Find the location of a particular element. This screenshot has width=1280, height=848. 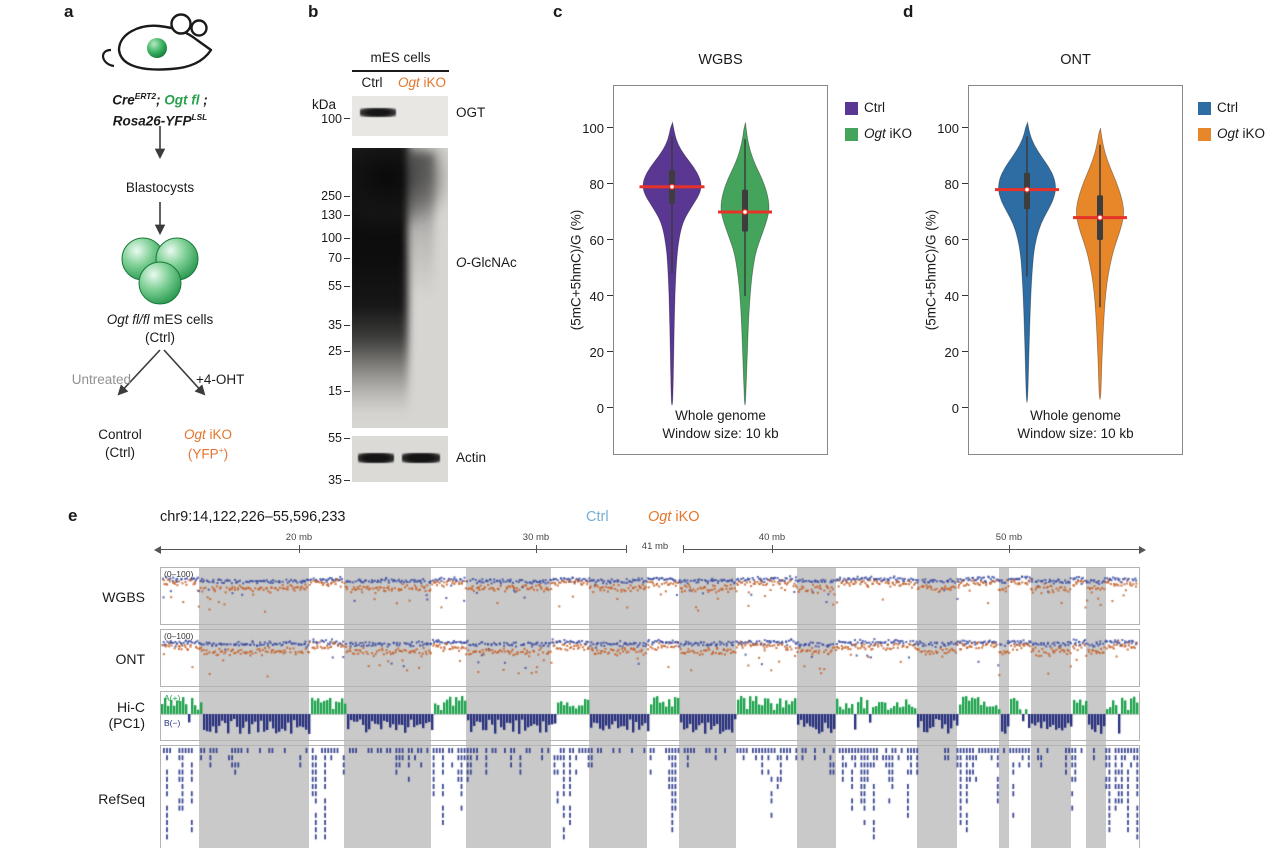

mes-cells-ctrl-label: (Ctrl) is located at coordinates (160, 337).